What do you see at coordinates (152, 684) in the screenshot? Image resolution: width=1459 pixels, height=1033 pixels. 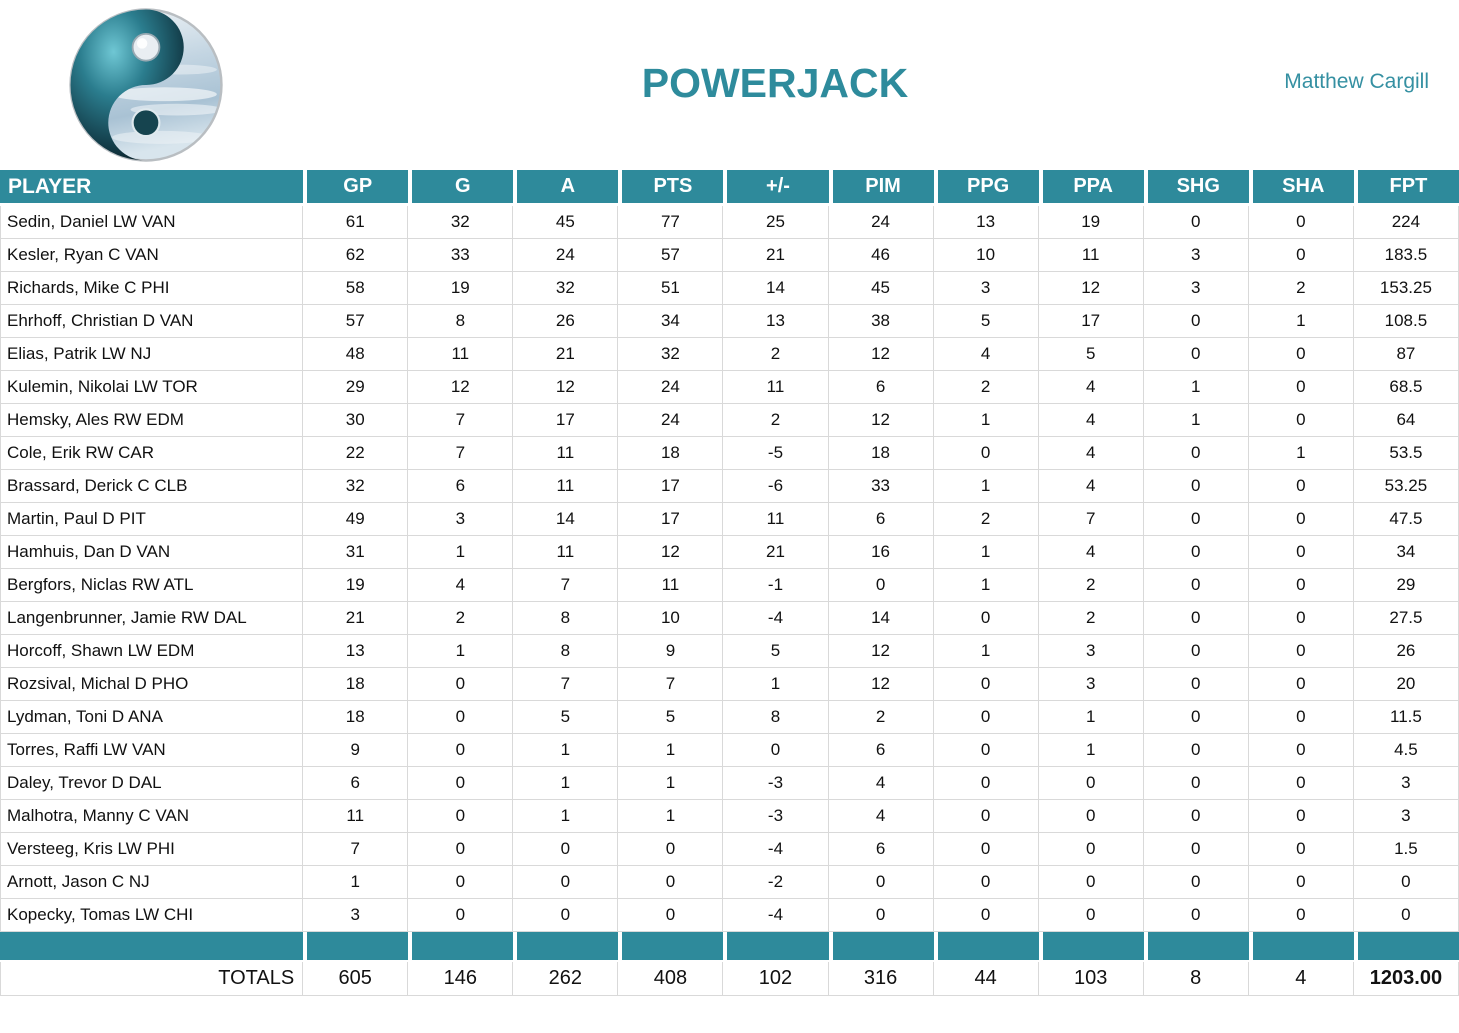 I see `cell-player-name: Rozsival, Michal D PHO` at bounding box center [152, 684].